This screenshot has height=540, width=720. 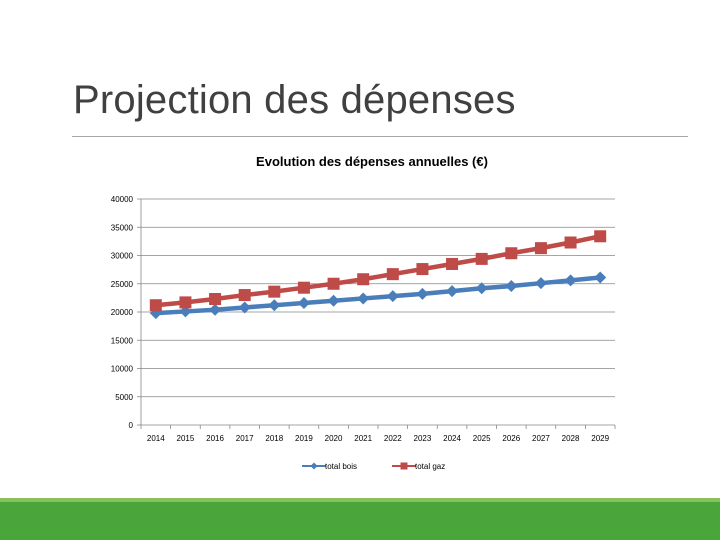 I want to click on legend-entry: total gaz, so click(x=418, y=466).